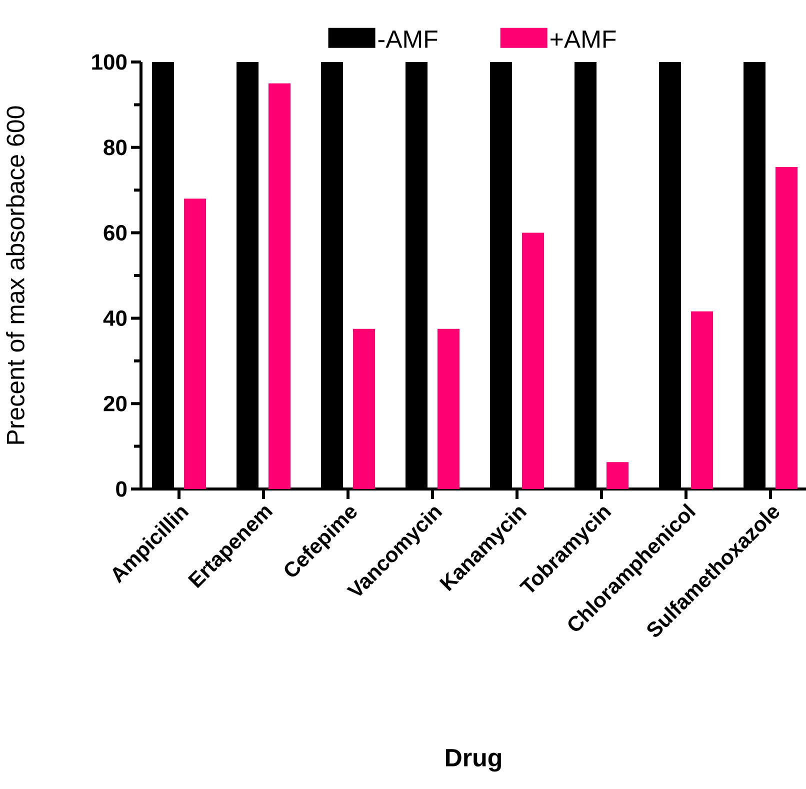 This screenshot has width=806, height=789. Describe the element at coordinates (408, 39) in the screenshot. I see `legend-label: -AMF` at that location.